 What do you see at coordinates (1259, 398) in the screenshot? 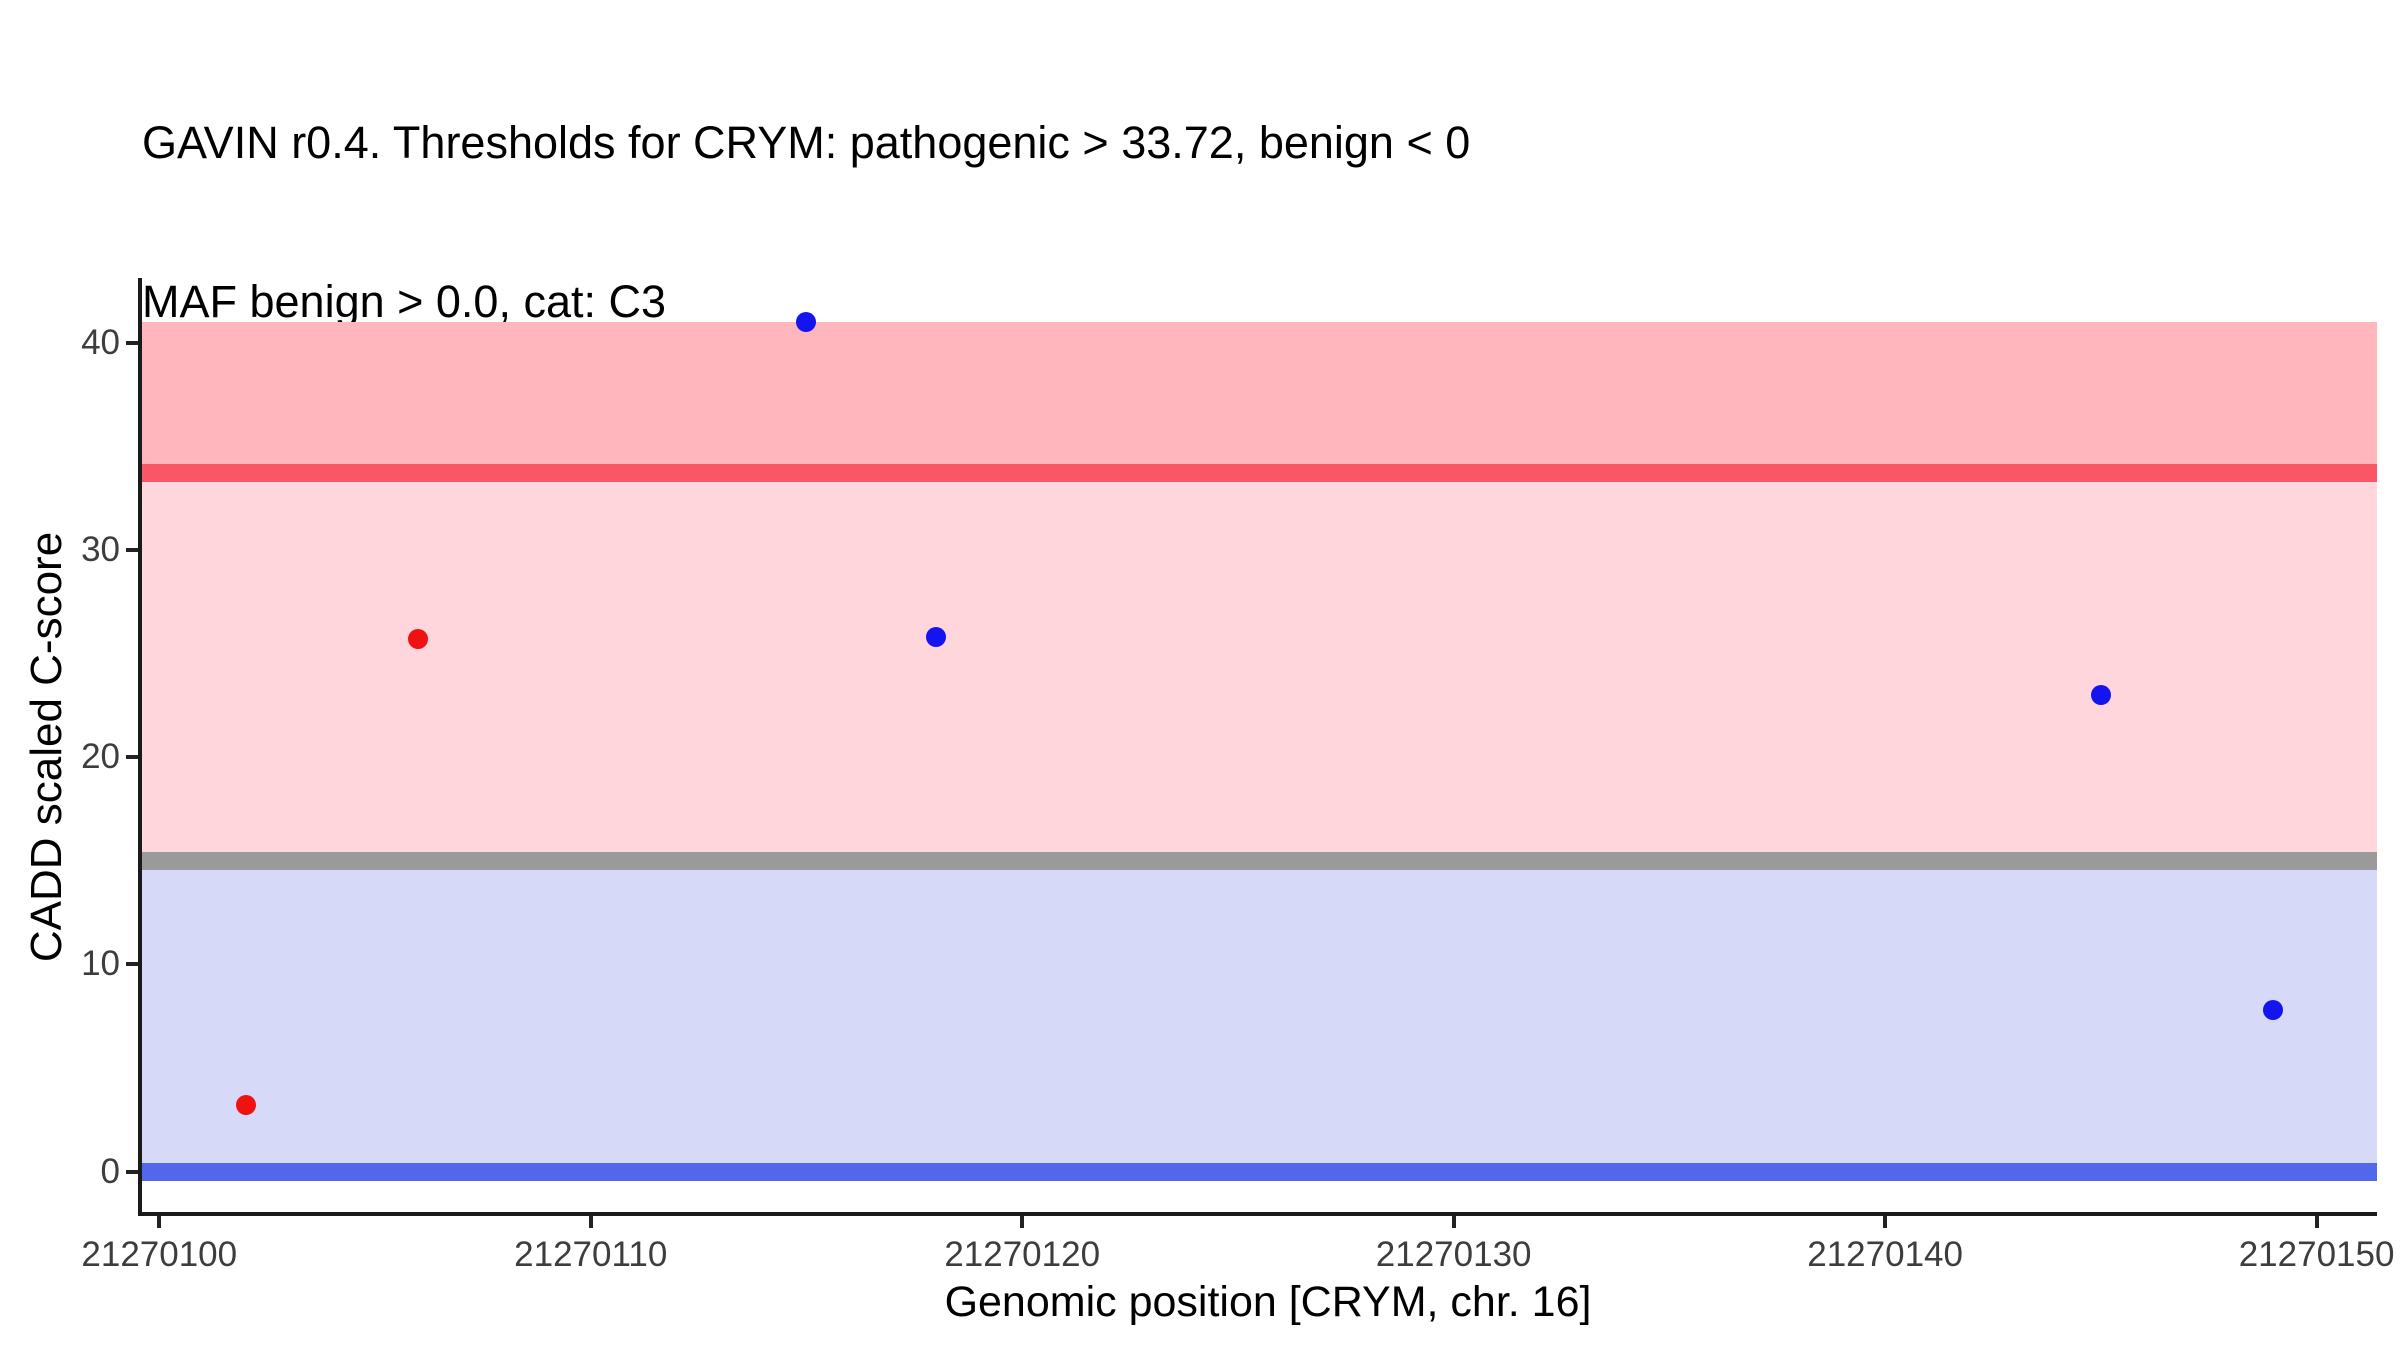
I see `band-pathogenic-region` at bounding box center [1259, 398].